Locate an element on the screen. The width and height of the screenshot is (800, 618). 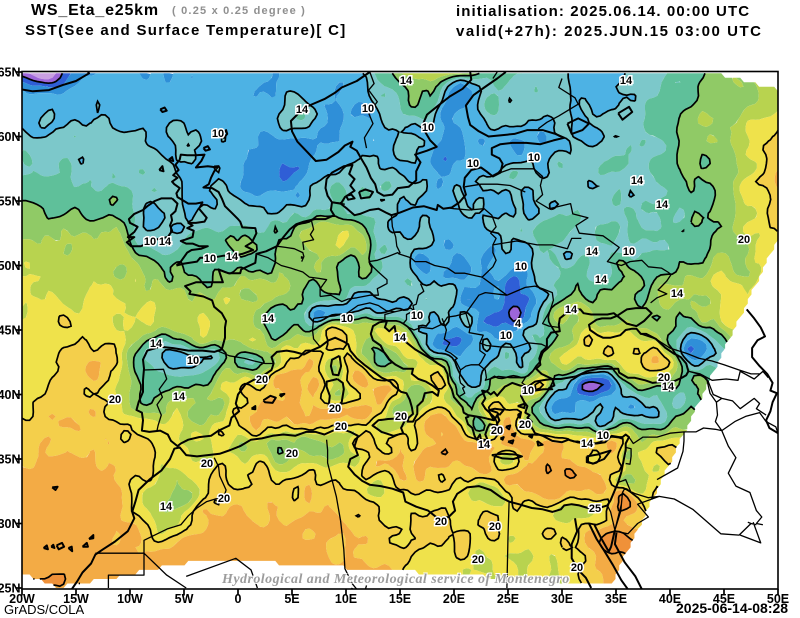
svg-text: 20E is located at coordinates (454, 599).